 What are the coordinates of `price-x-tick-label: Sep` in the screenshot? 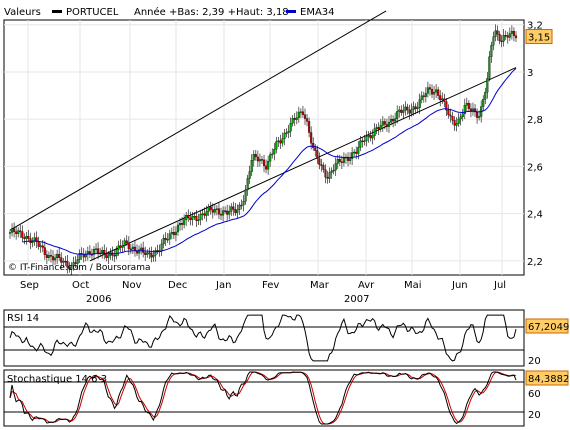 It's located at (29, 285).